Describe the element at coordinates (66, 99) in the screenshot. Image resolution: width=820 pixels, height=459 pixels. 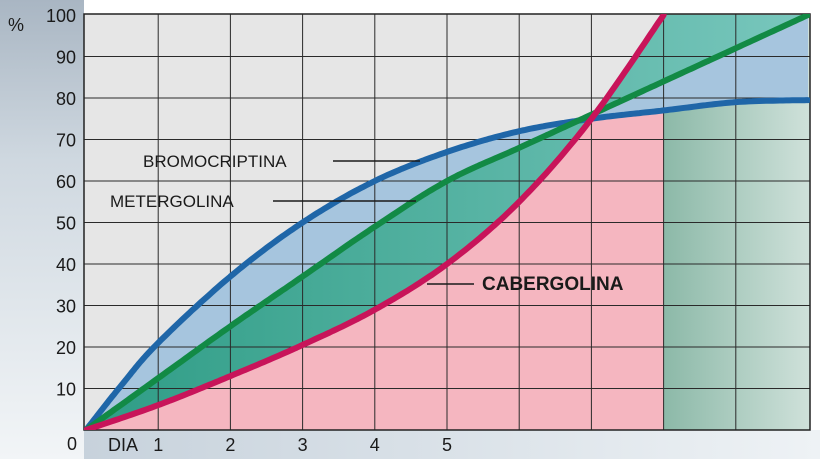
I see `y-tick-label: 80` at that location.